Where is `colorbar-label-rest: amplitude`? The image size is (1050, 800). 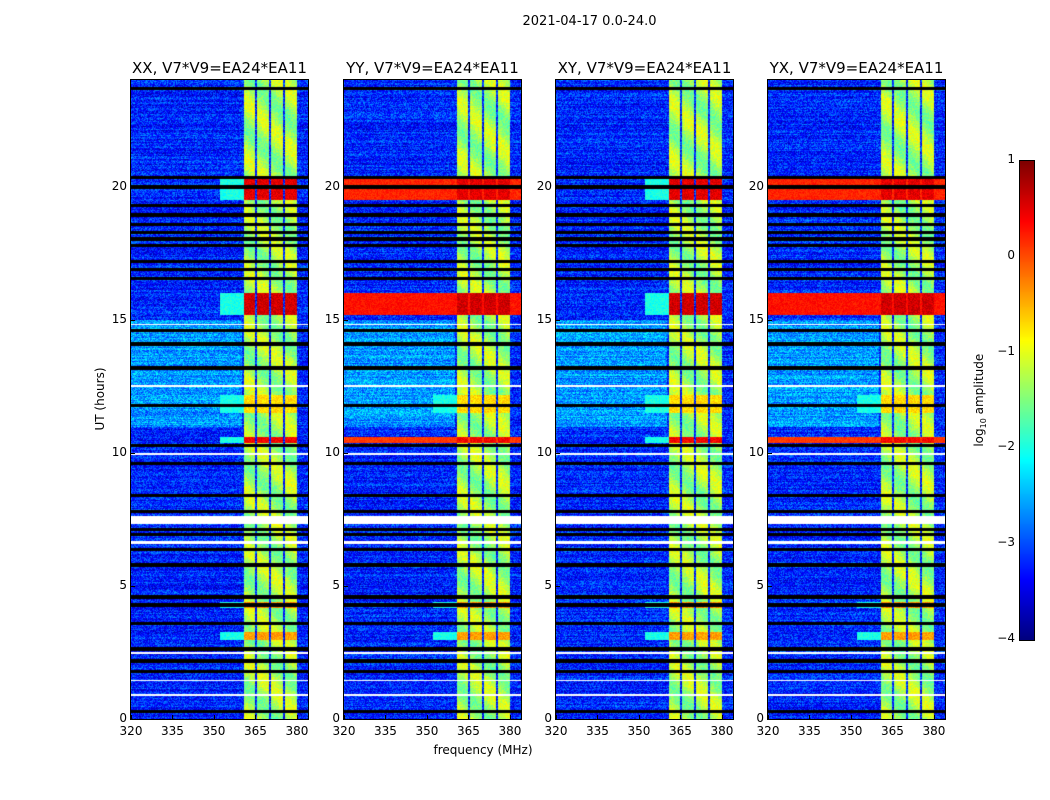 colorbar-label-rest: amplitude is located at coordinates (978, 386).